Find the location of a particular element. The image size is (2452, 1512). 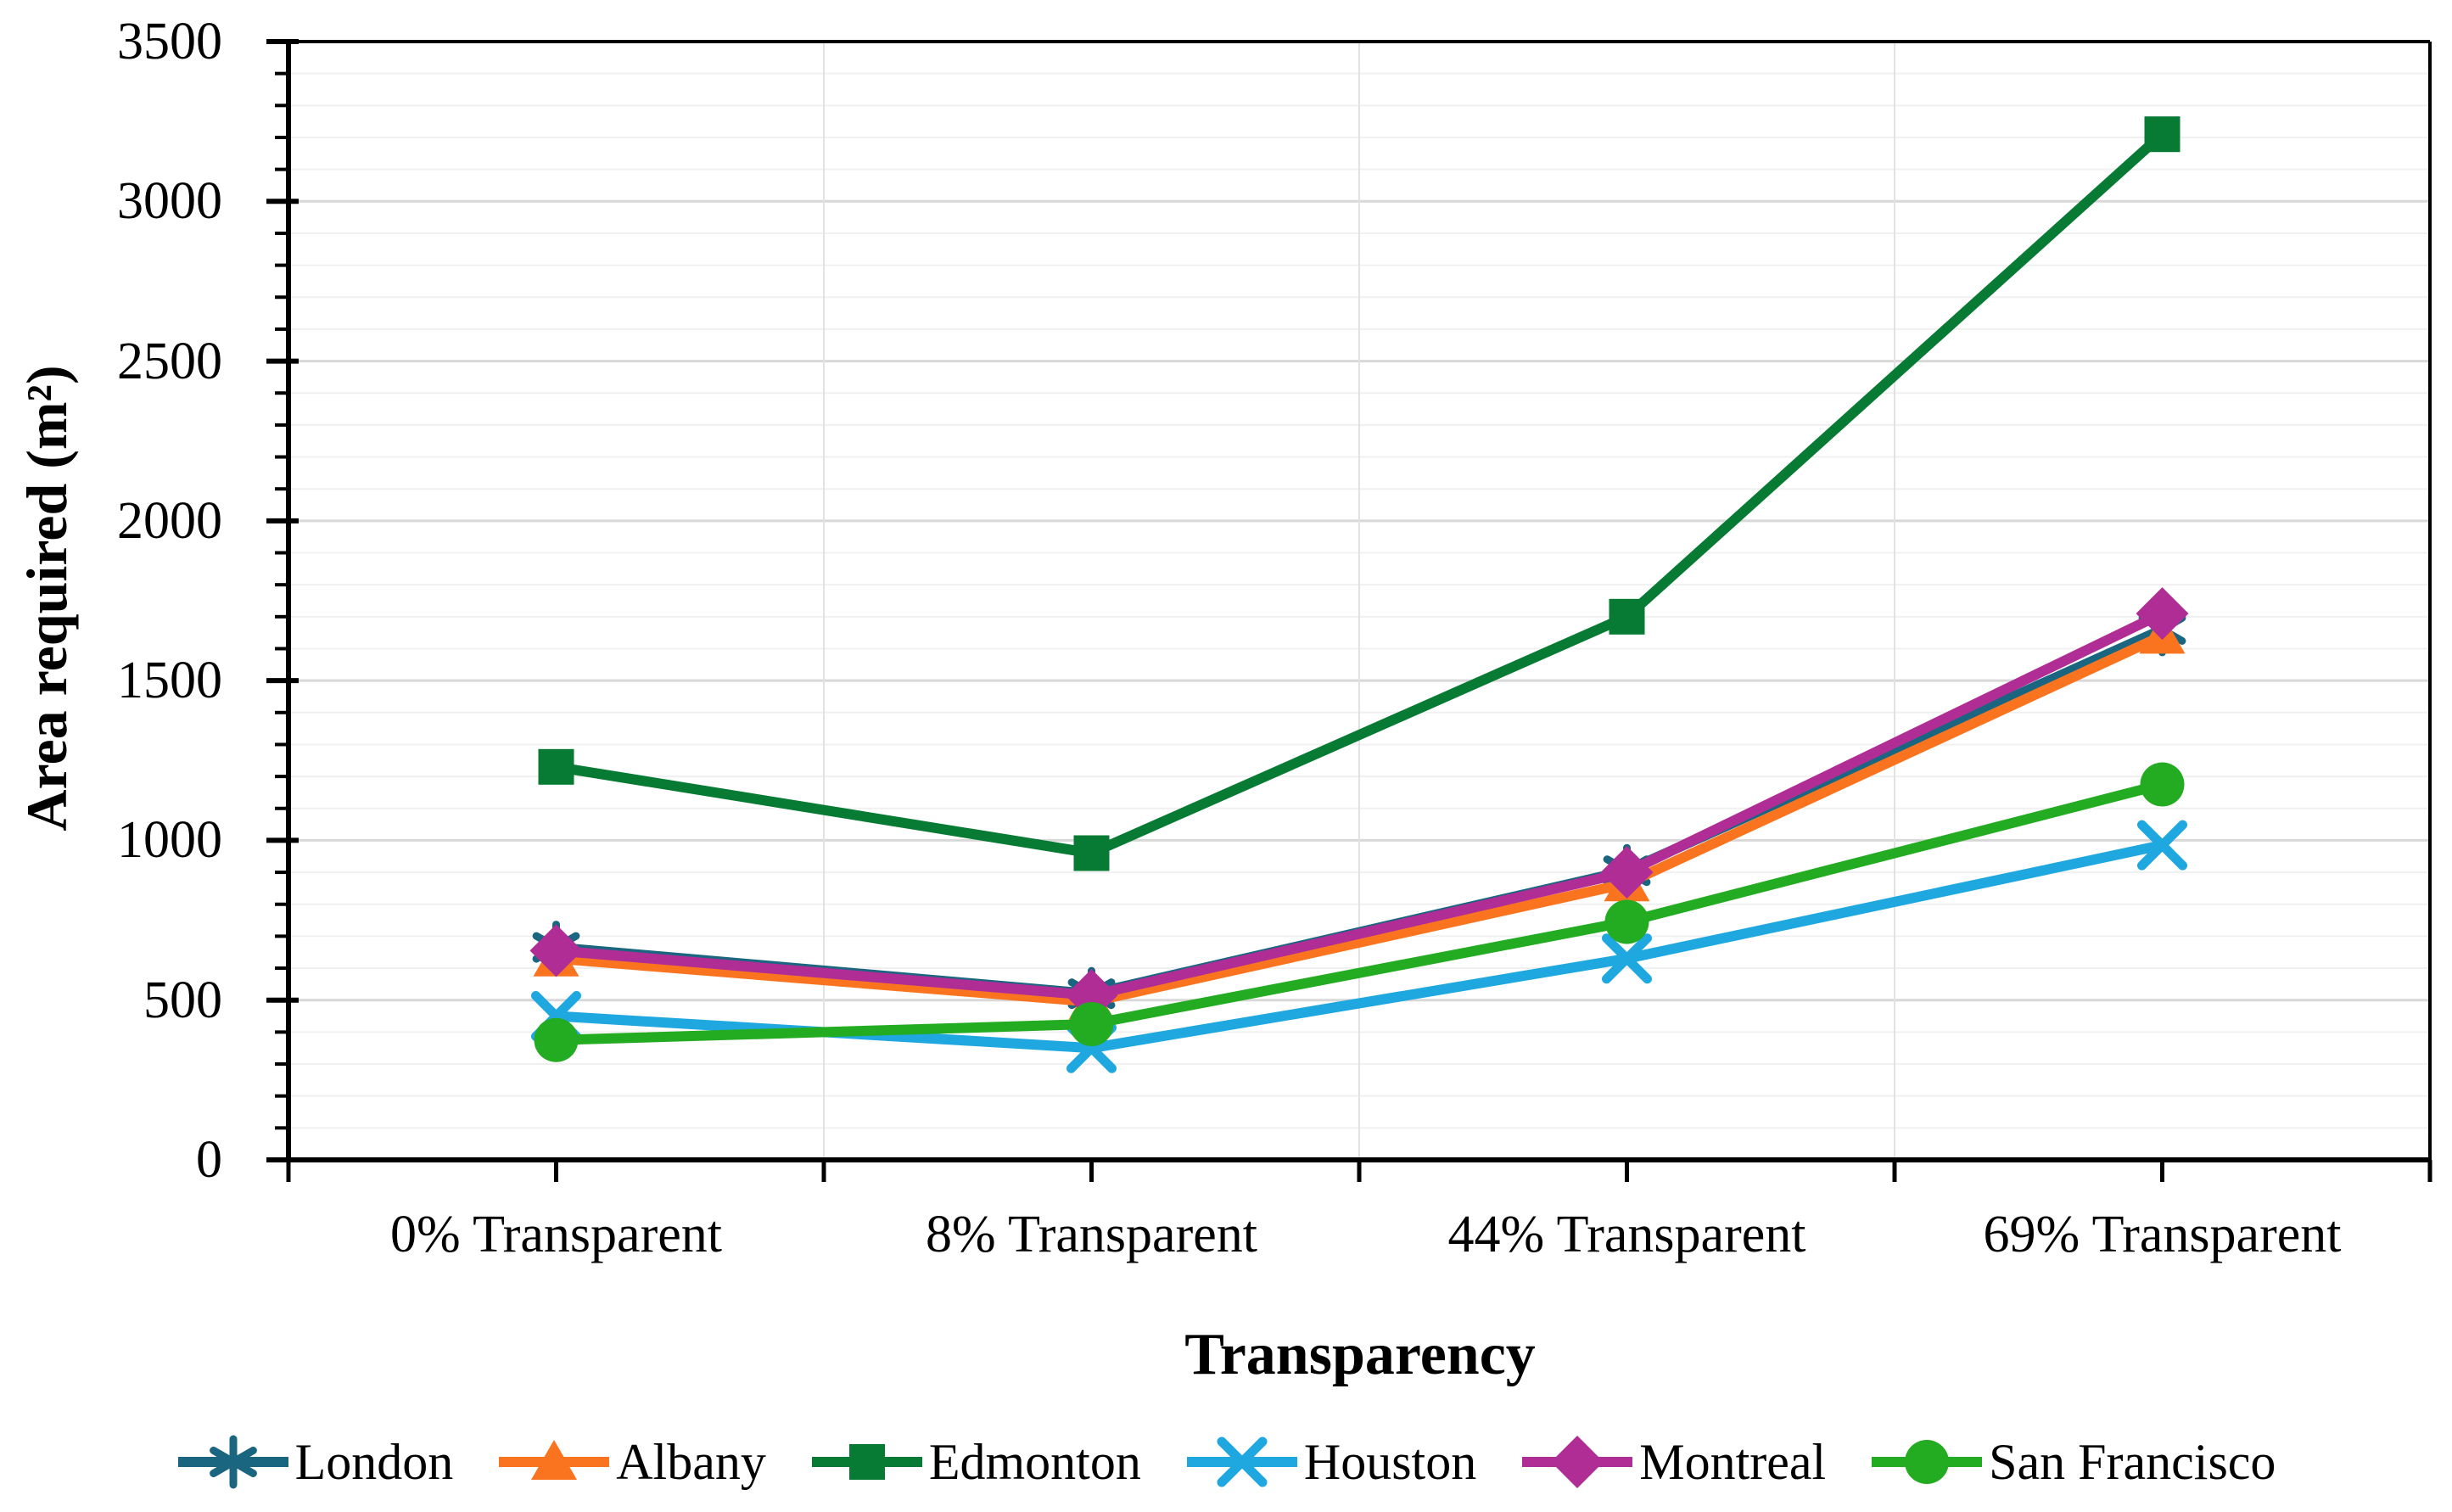

y-tick-label: 3500 is located at coordinates (169, 41).